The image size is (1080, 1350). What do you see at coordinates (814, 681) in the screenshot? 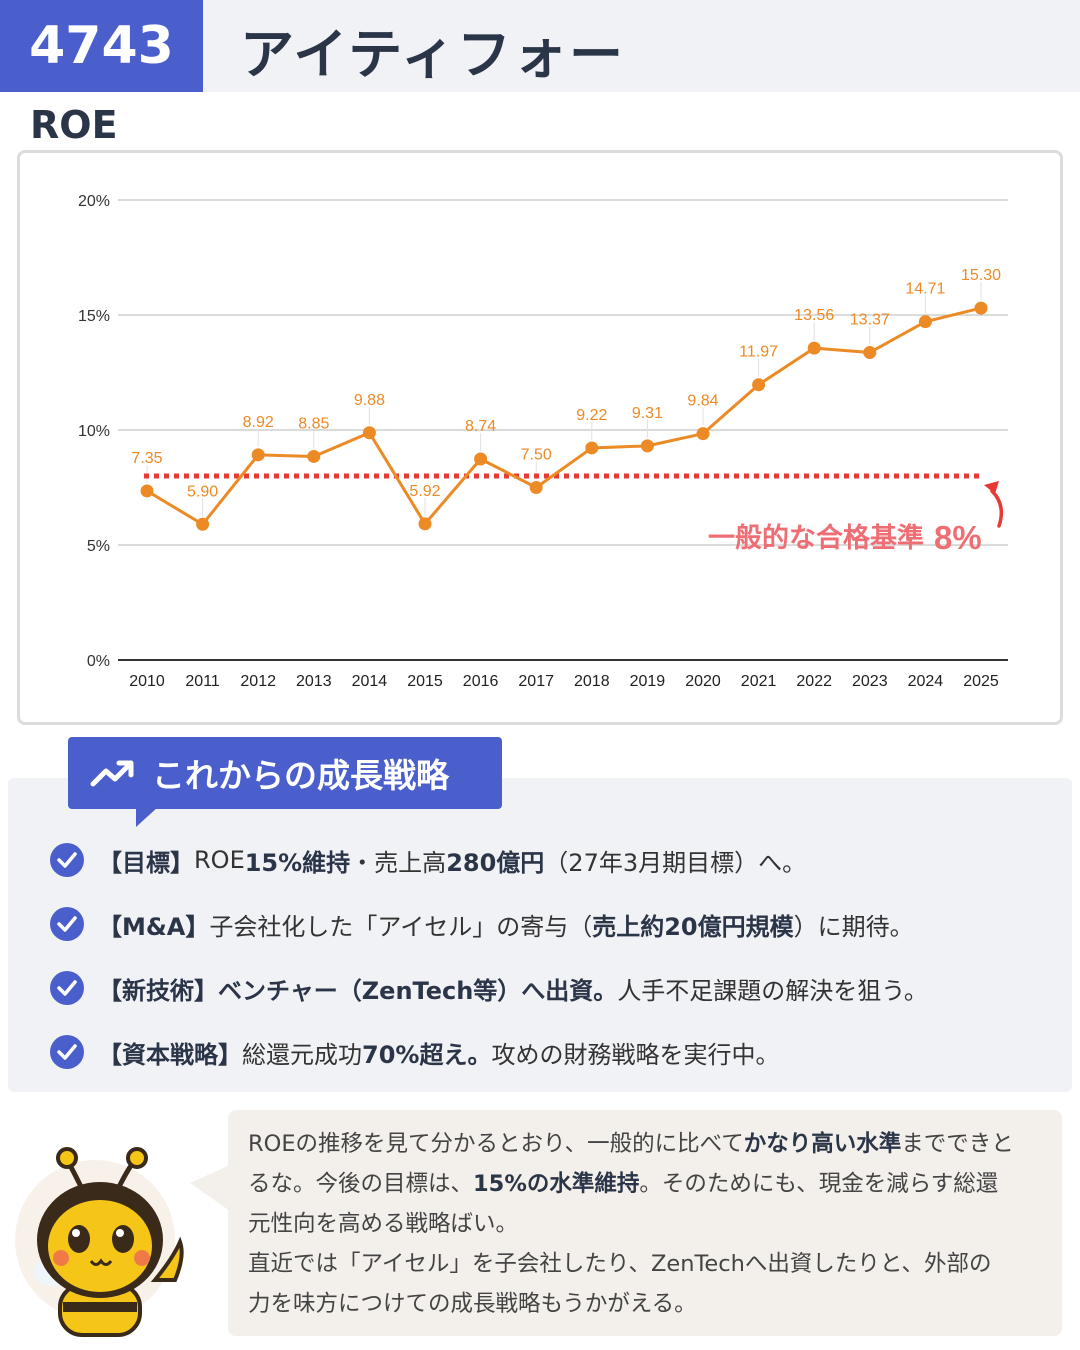
I see `x-tick-label: 2022` at bounding box center [814, 681].